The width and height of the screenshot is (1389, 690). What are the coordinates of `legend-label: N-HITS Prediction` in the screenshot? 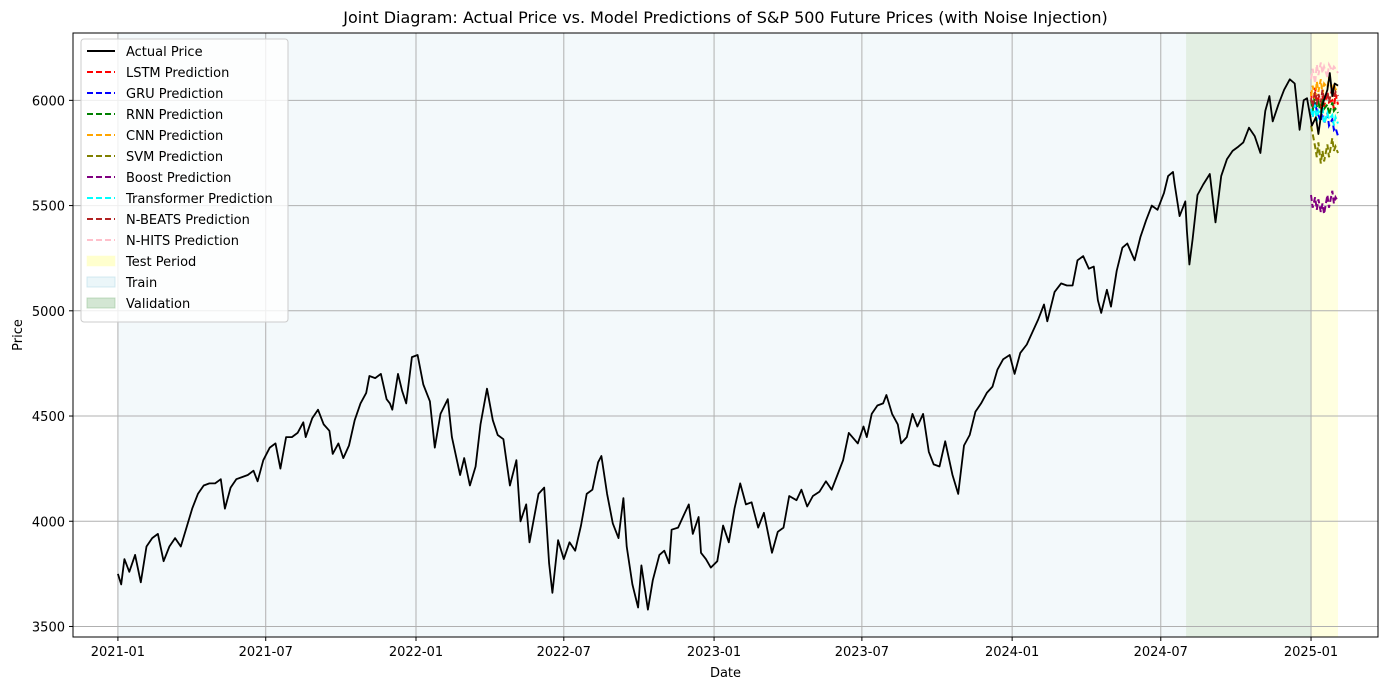 It's located at (182, 241).